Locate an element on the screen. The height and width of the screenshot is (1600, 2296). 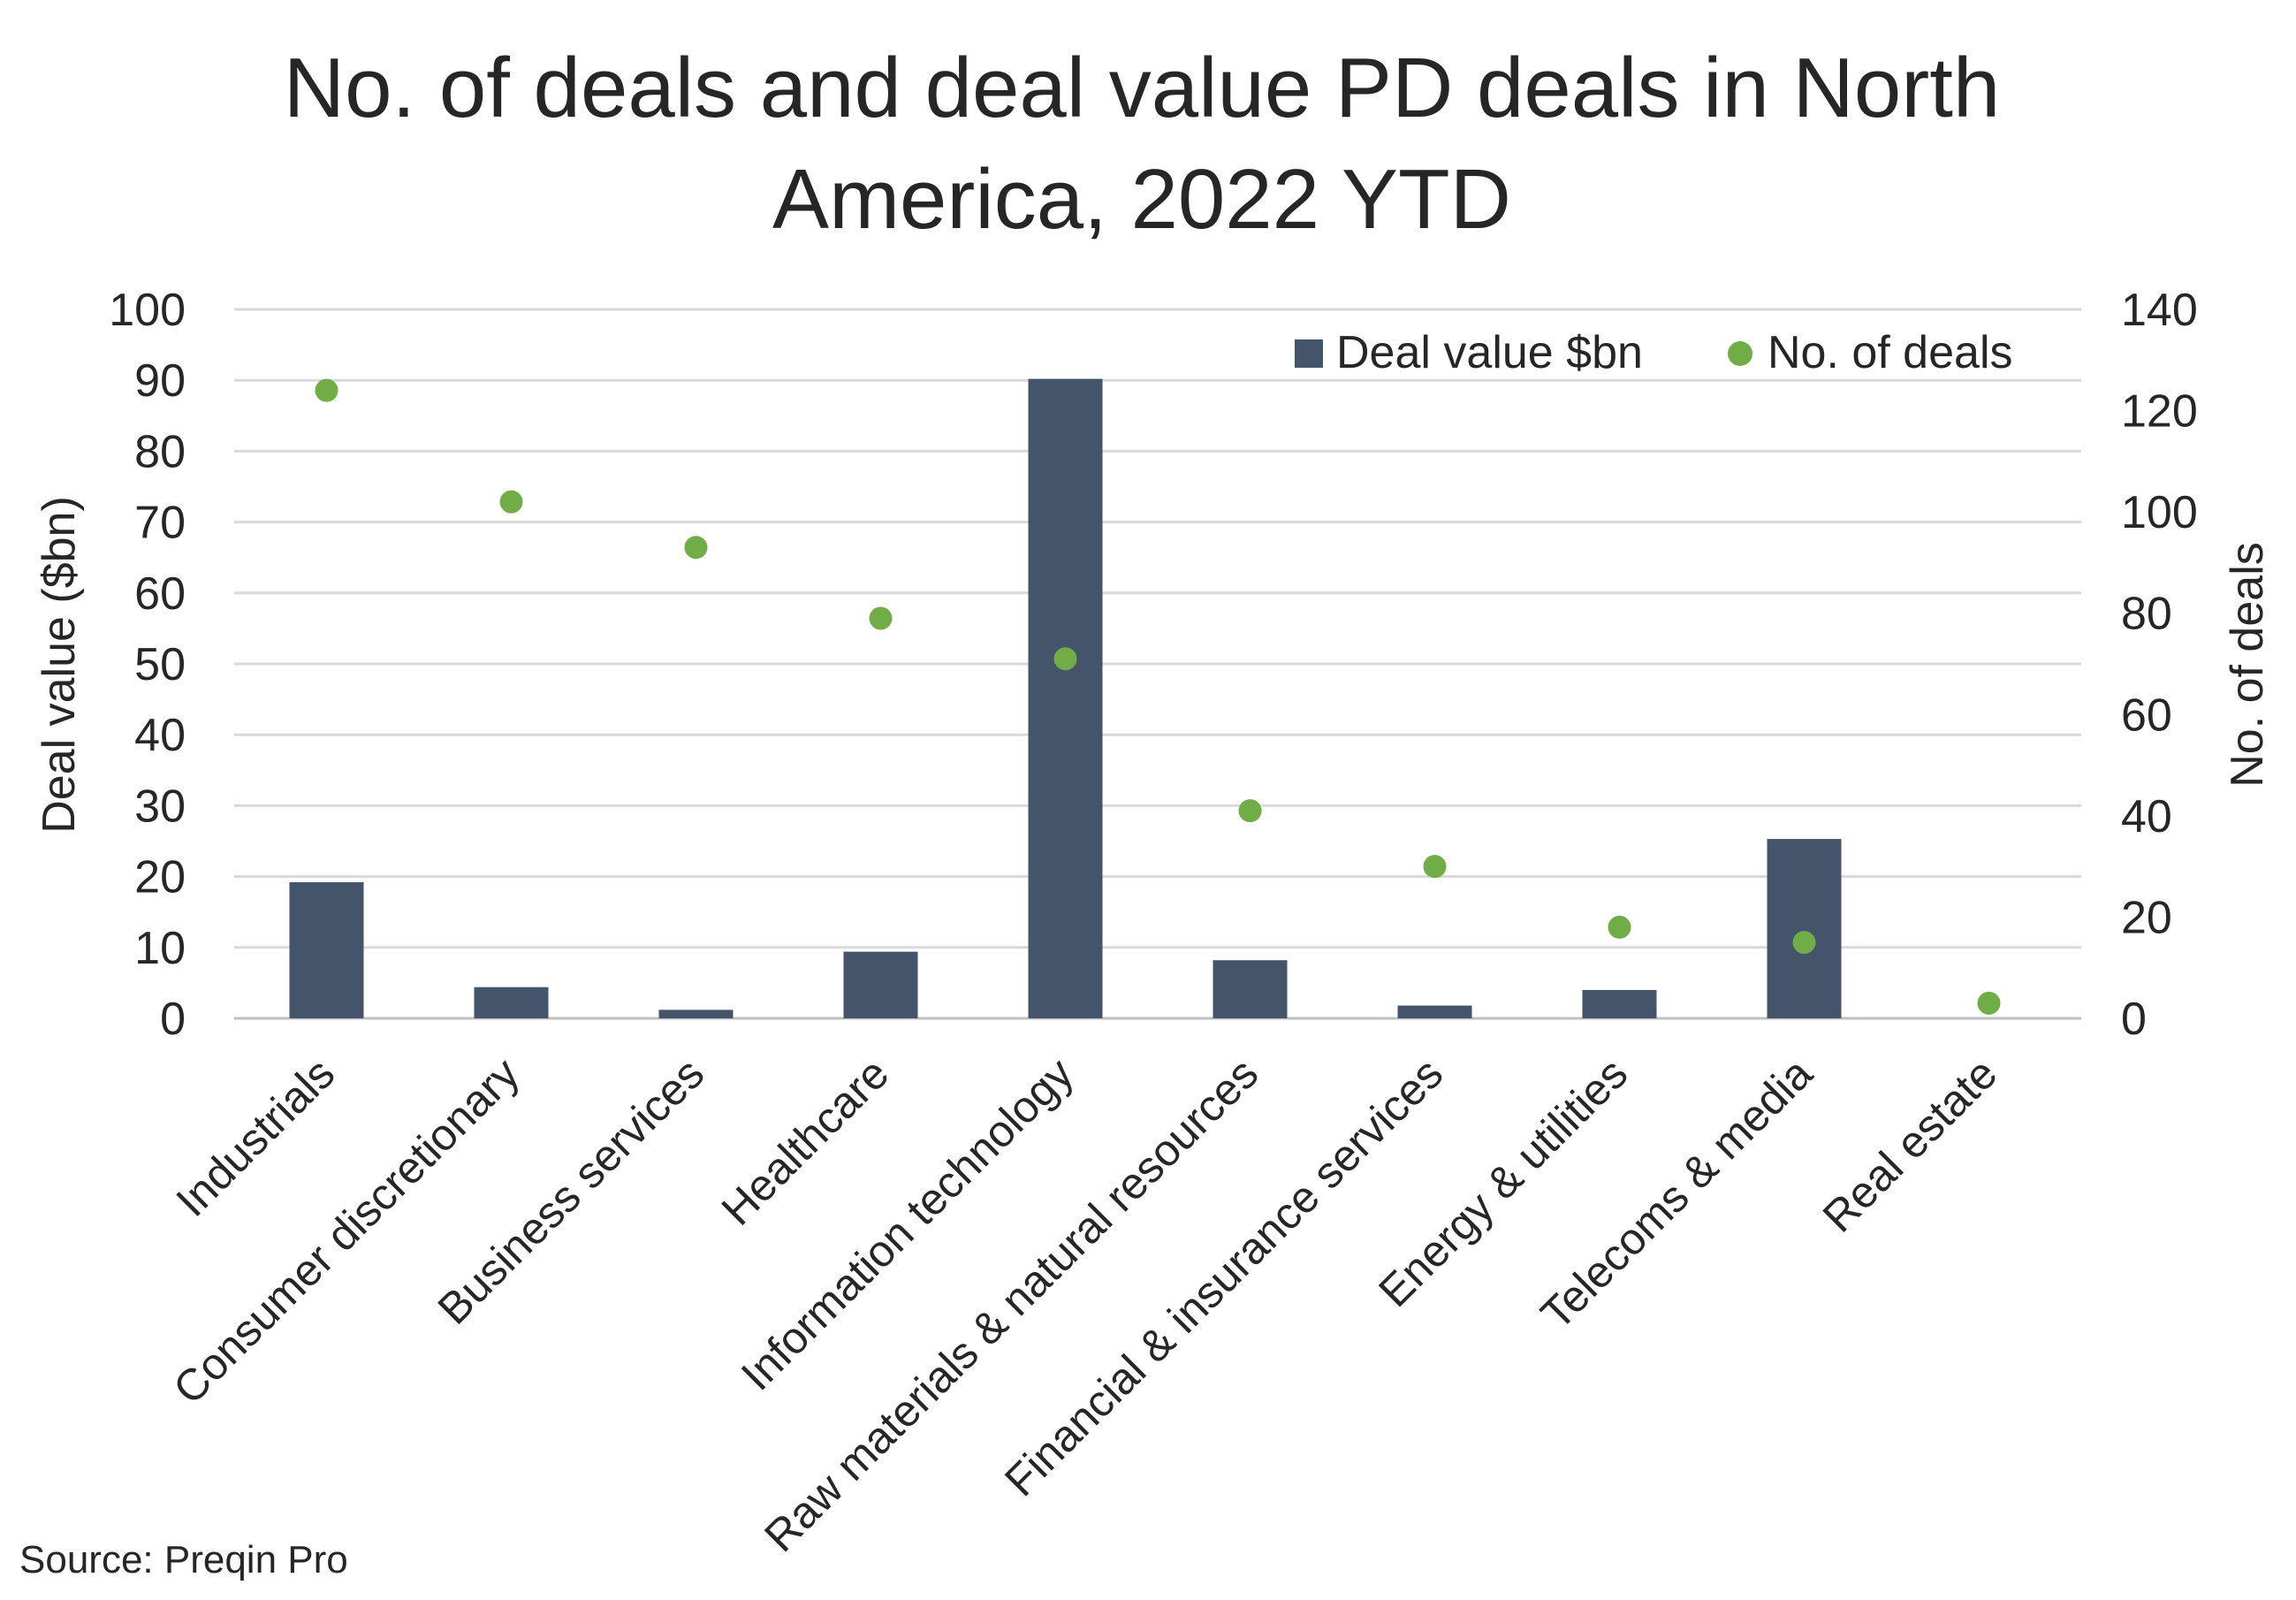
right-tick-label: 120 is located at coordinates (2160, 412).